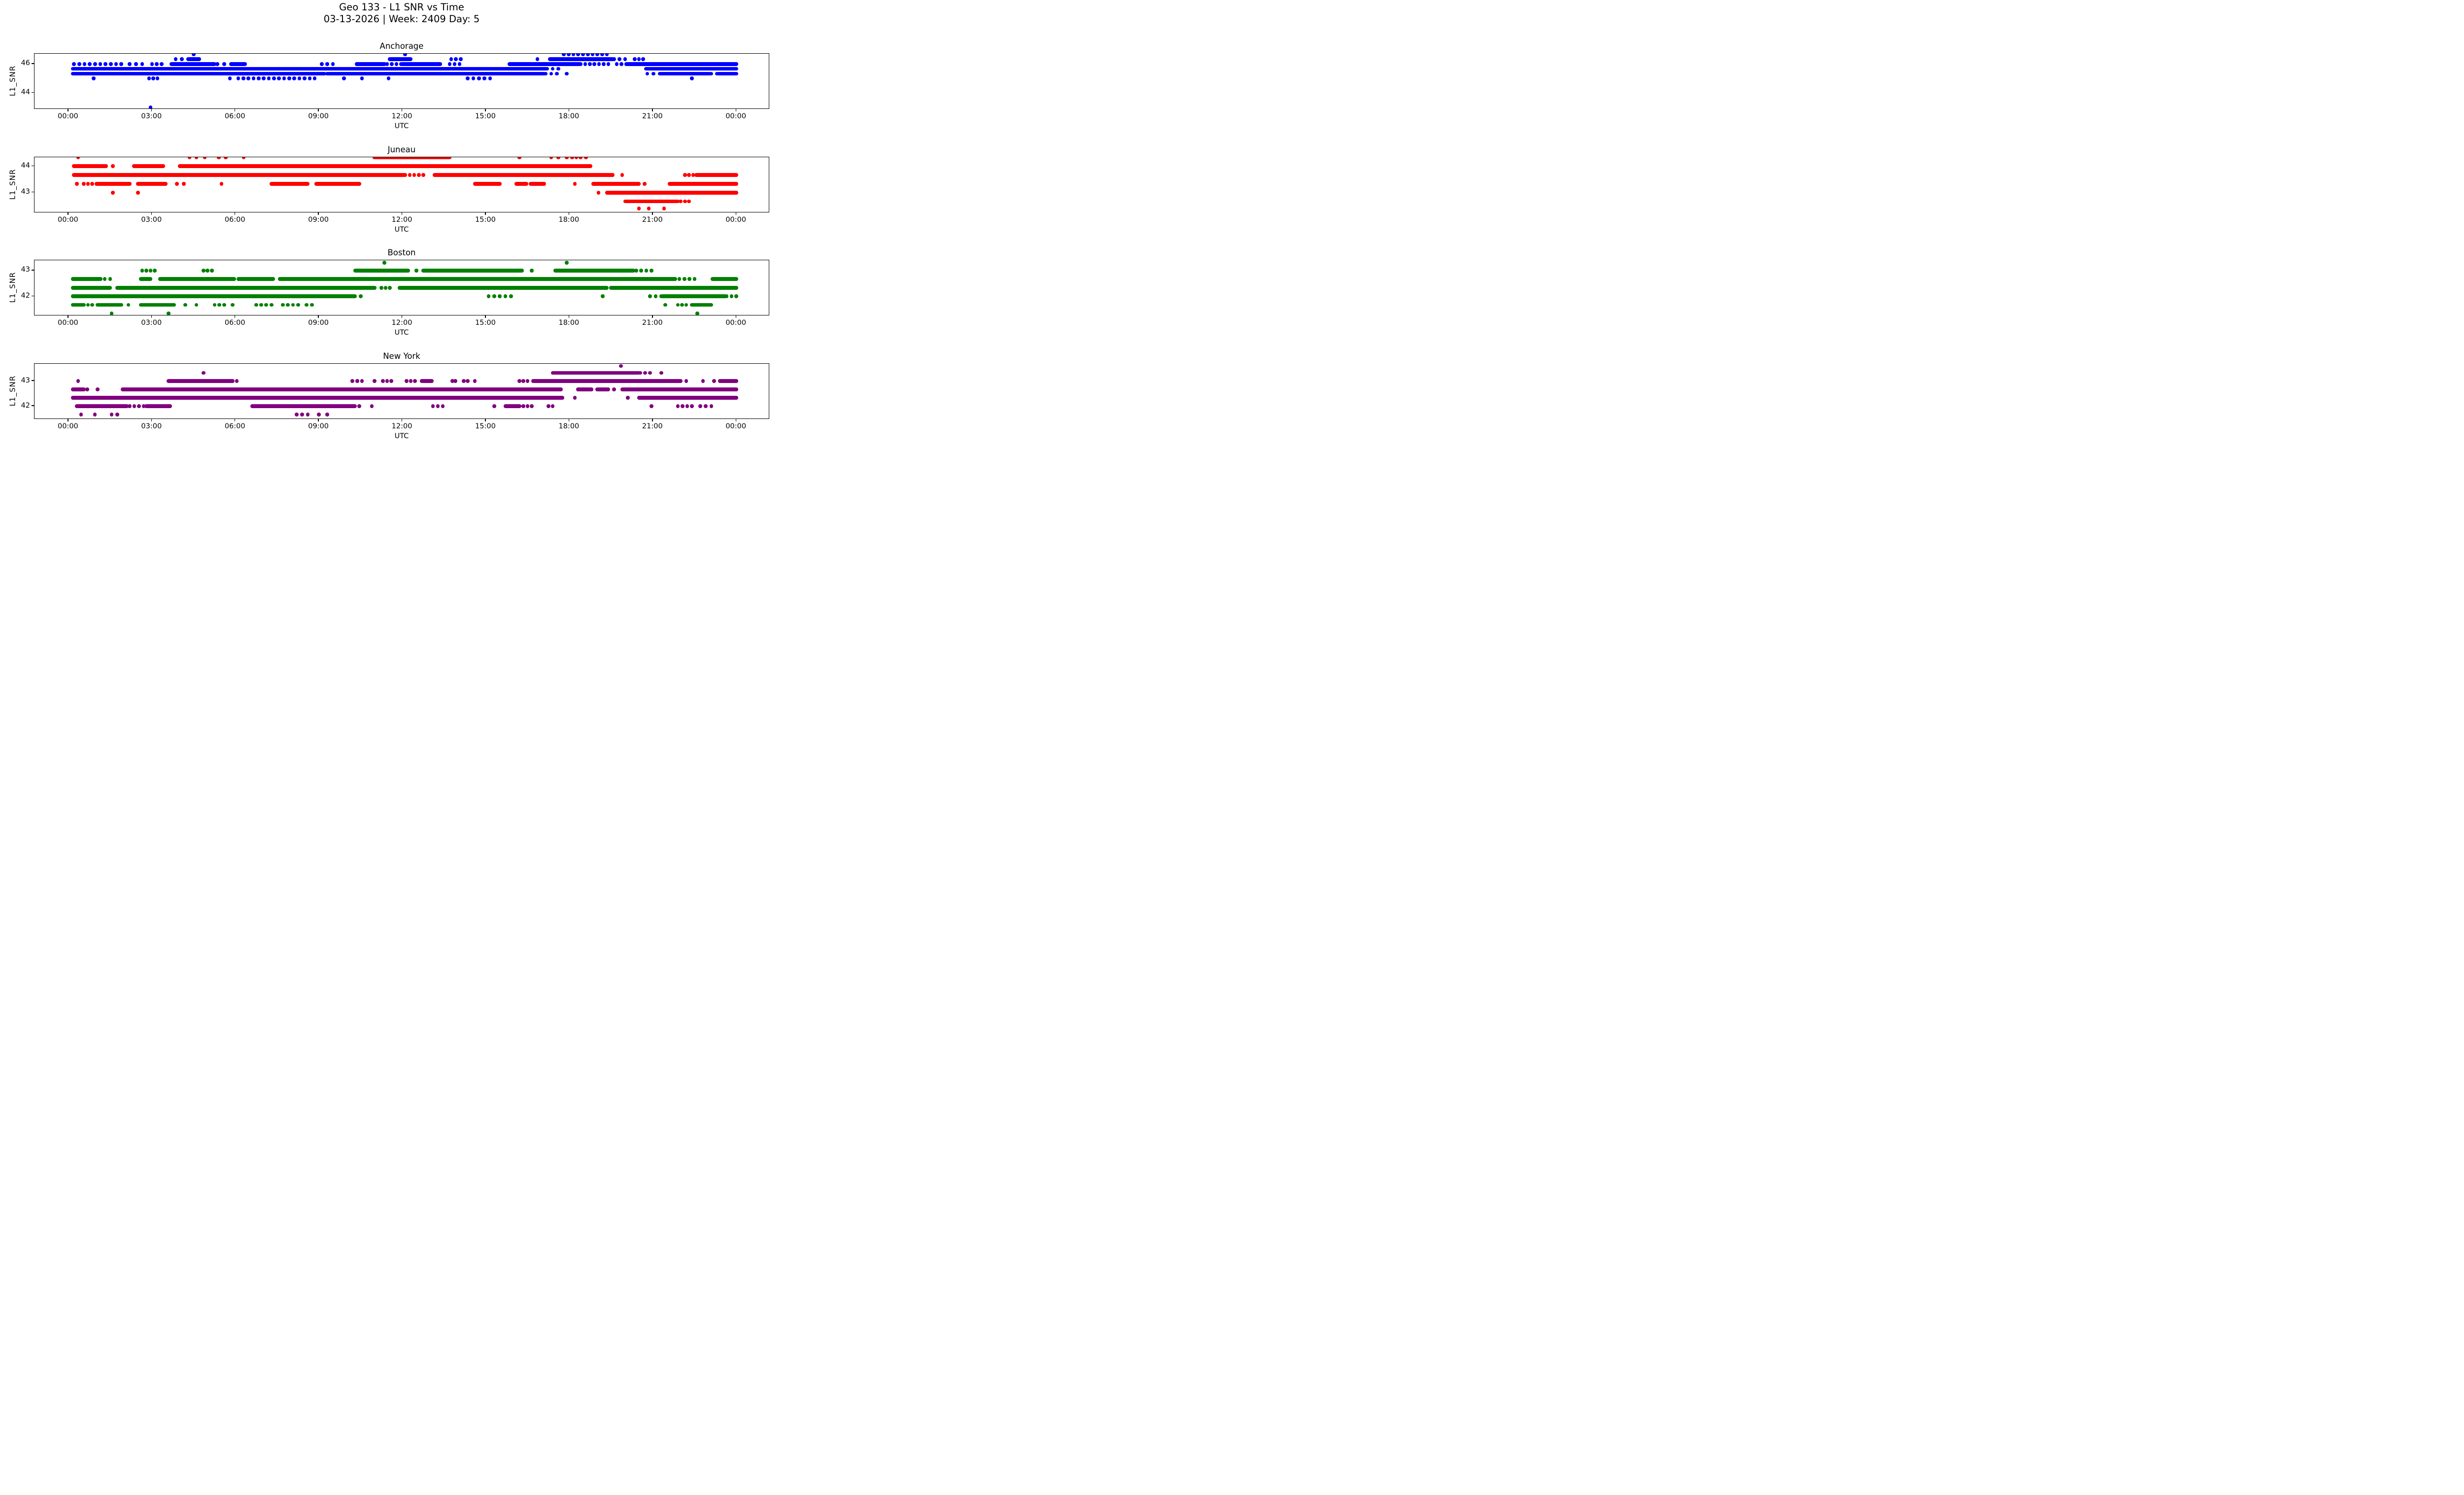 The width and height of the screenshot is (2464, 1495). Describe the element at coordinates (401, 126) in the screenshot. I see `x-axis-label: UTC` at that location.